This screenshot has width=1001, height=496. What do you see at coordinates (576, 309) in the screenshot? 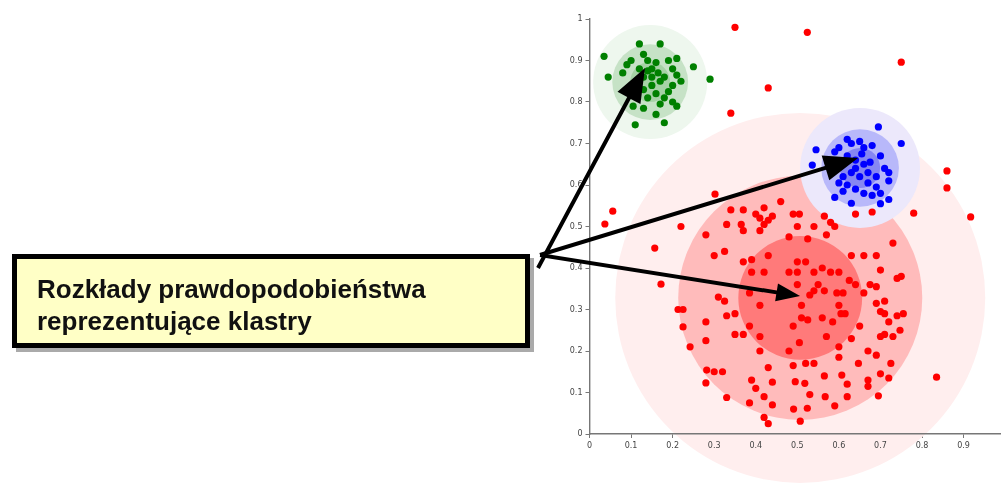
I see `y-tick-label: 0.3` at bounding box center [576, 309].